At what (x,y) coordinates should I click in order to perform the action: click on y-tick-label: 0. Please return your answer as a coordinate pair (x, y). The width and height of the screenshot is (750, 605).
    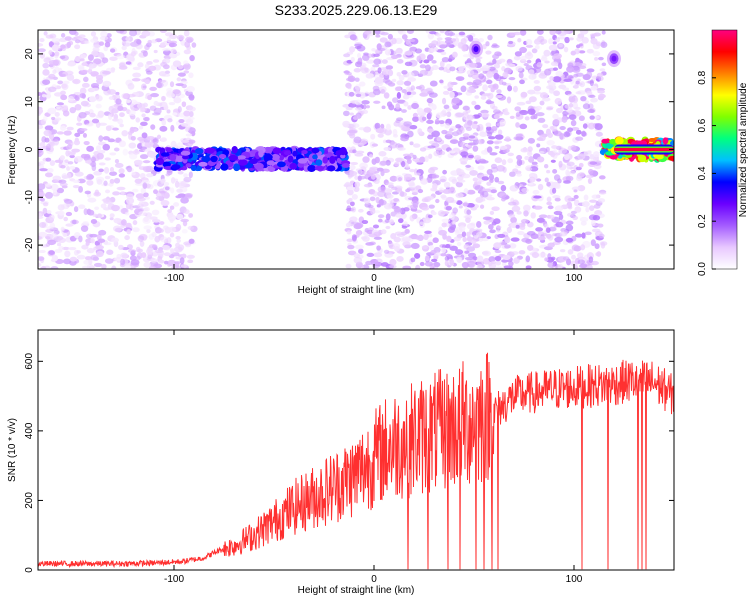
    Looking at the image, I should click on (29, 149).